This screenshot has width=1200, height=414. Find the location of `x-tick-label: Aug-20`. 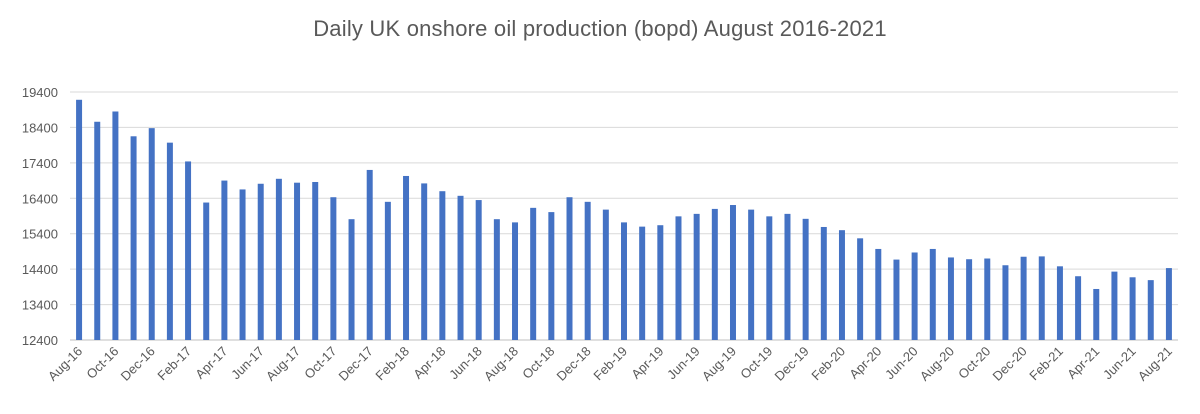

x-tick-label: Aug-20 is located at coordinates (937, 364).